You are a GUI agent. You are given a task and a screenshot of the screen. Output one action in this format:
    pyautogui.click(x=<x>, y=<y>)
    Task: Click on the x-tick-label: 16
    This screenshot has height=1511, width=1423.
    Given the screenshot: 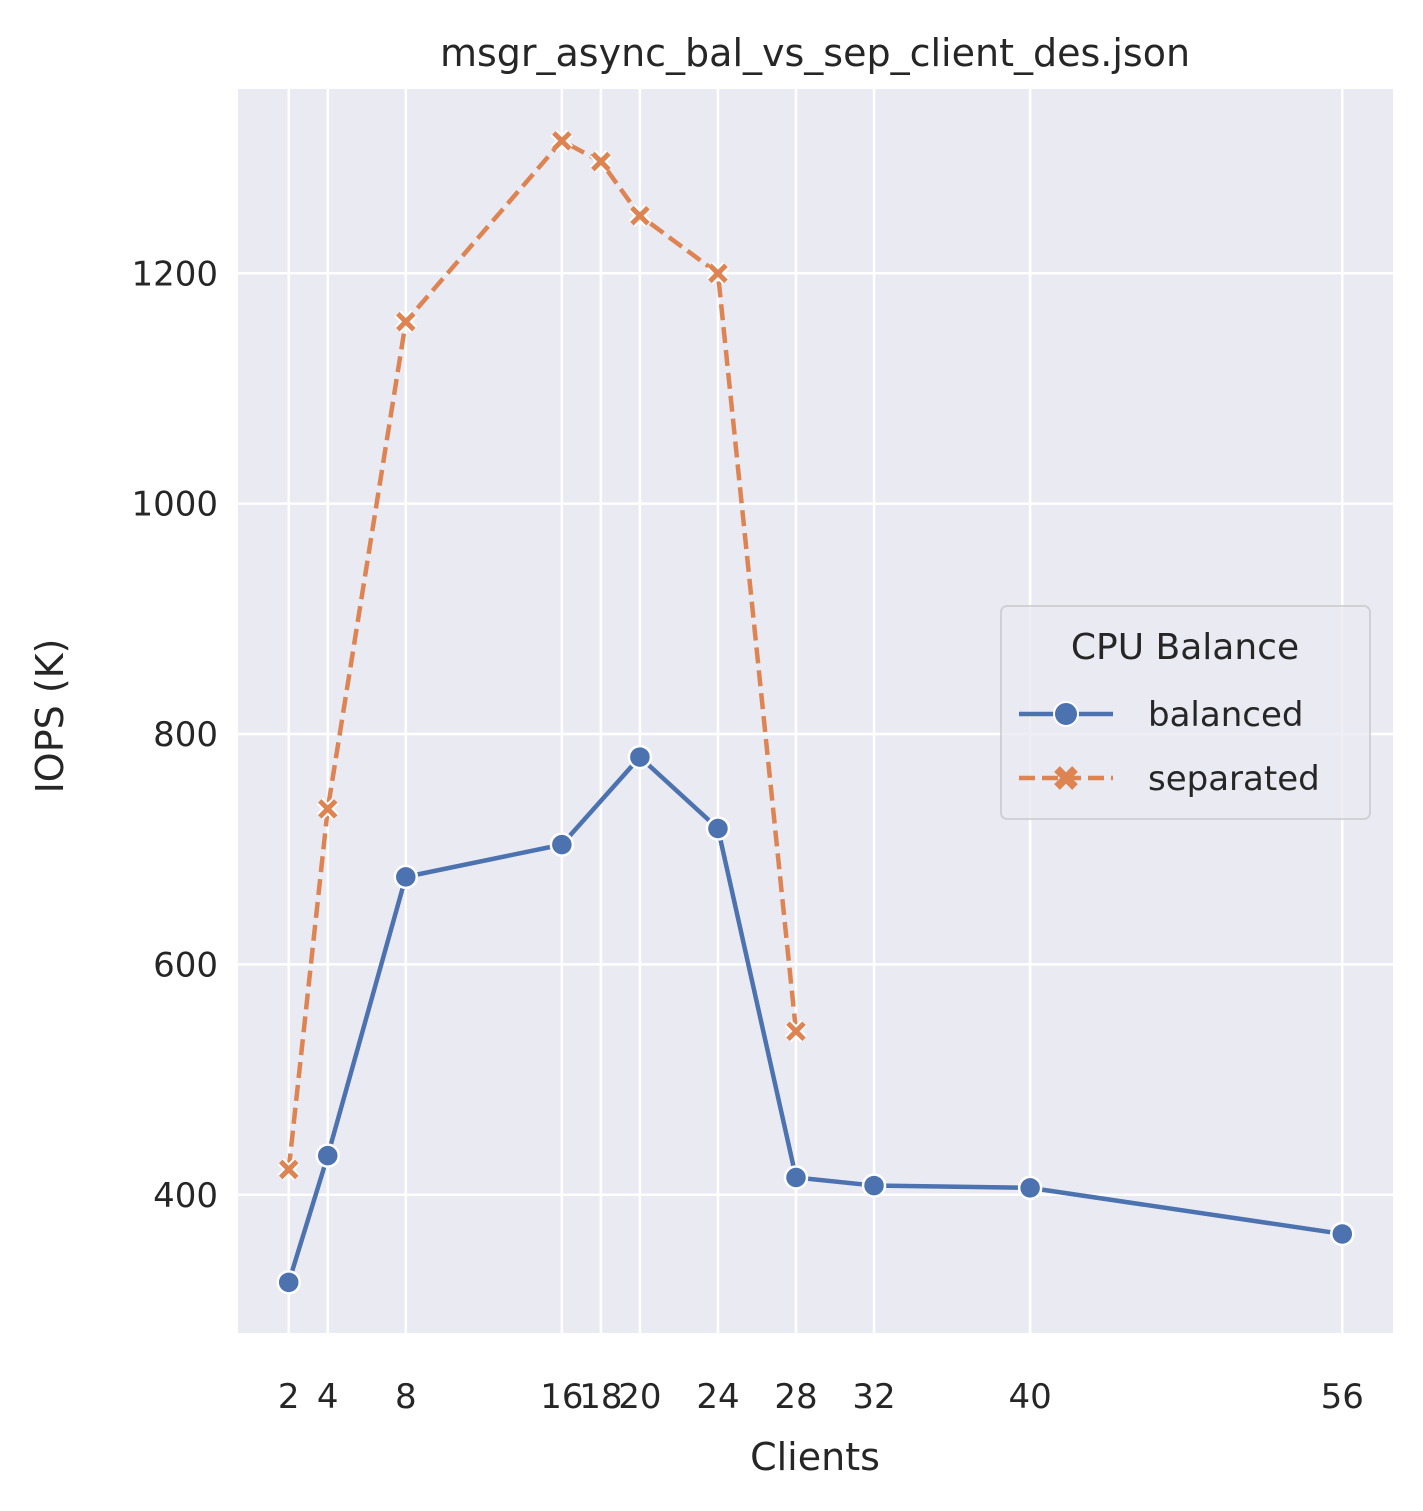 What is the action you would take?
    pyautogui.click(x=561, y=1397)
    